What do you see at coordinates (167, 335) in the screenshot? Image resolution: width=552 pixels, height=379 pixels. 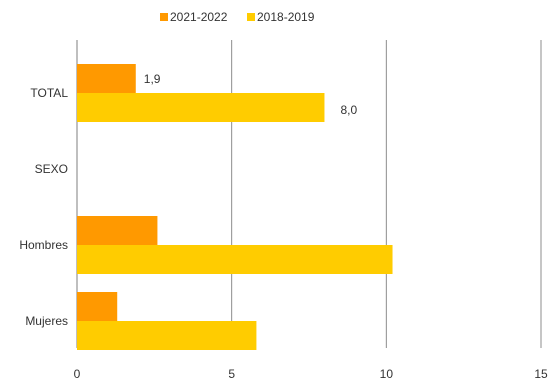 I see `bar-mujeres-2018-2019` at bounding box center [167, 335].